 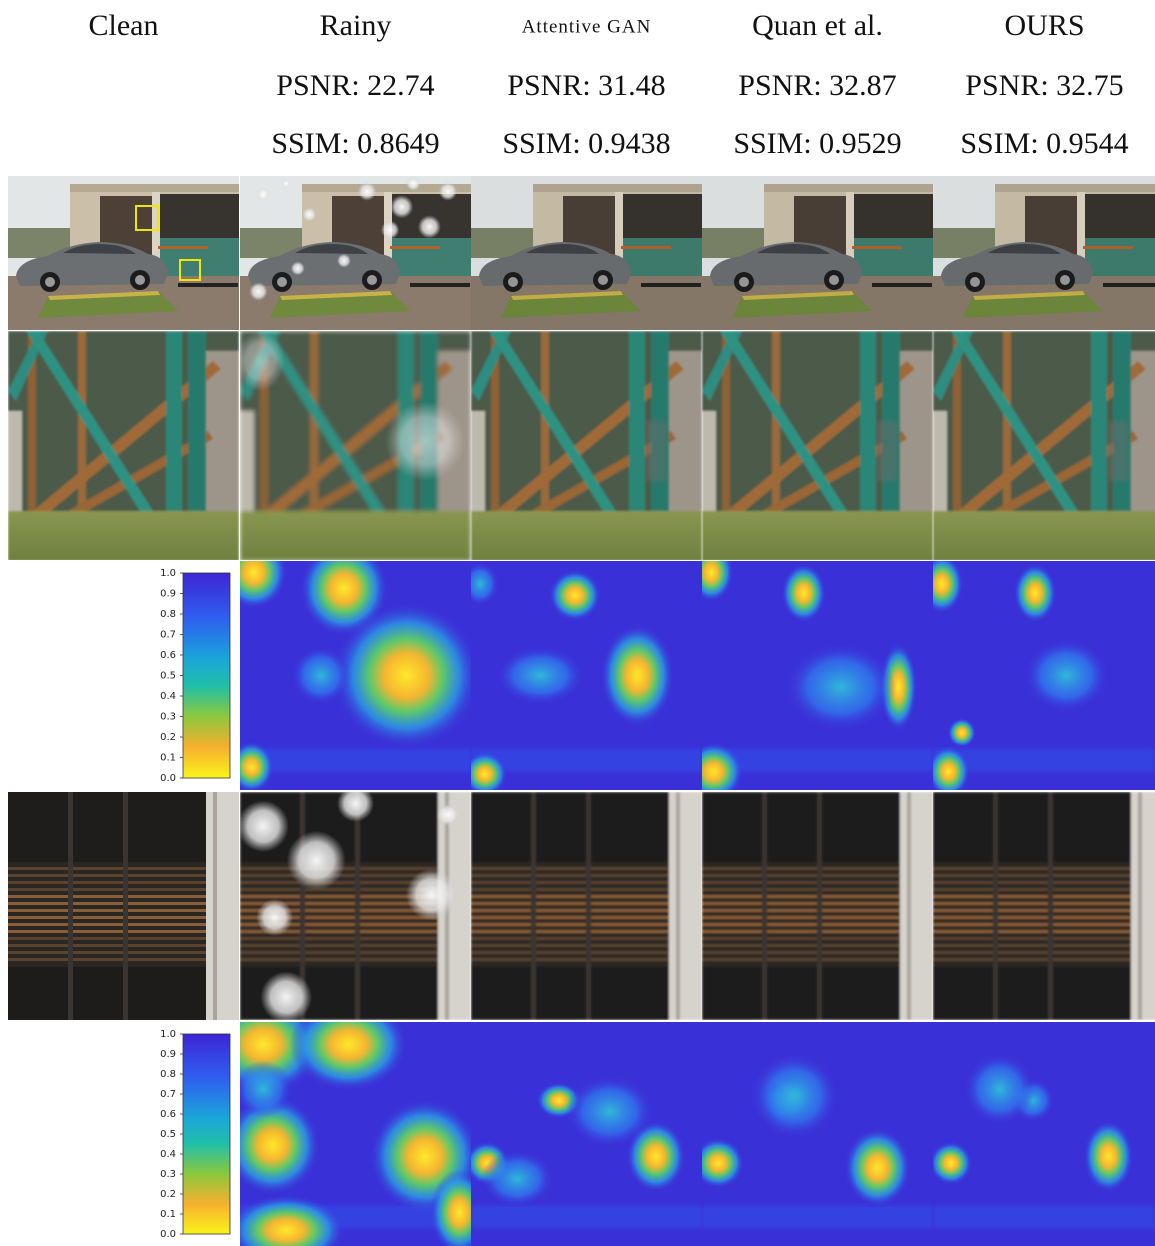 What do you see at coordinates (168, 1074) in the screenshot?
I see `colorbar-tick-label: 0.8` at bounding box center [168, 1074].